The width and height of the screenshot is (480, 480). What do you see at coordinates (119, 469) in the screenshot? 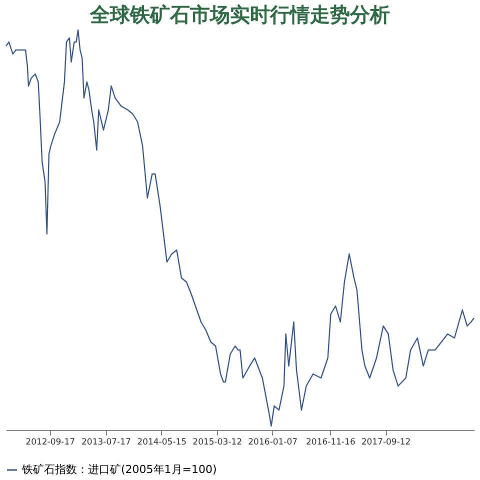
I see `legend-label: 铁矿石指数：进口矿(2005年1月=100)` at bounding box center [119, 469].